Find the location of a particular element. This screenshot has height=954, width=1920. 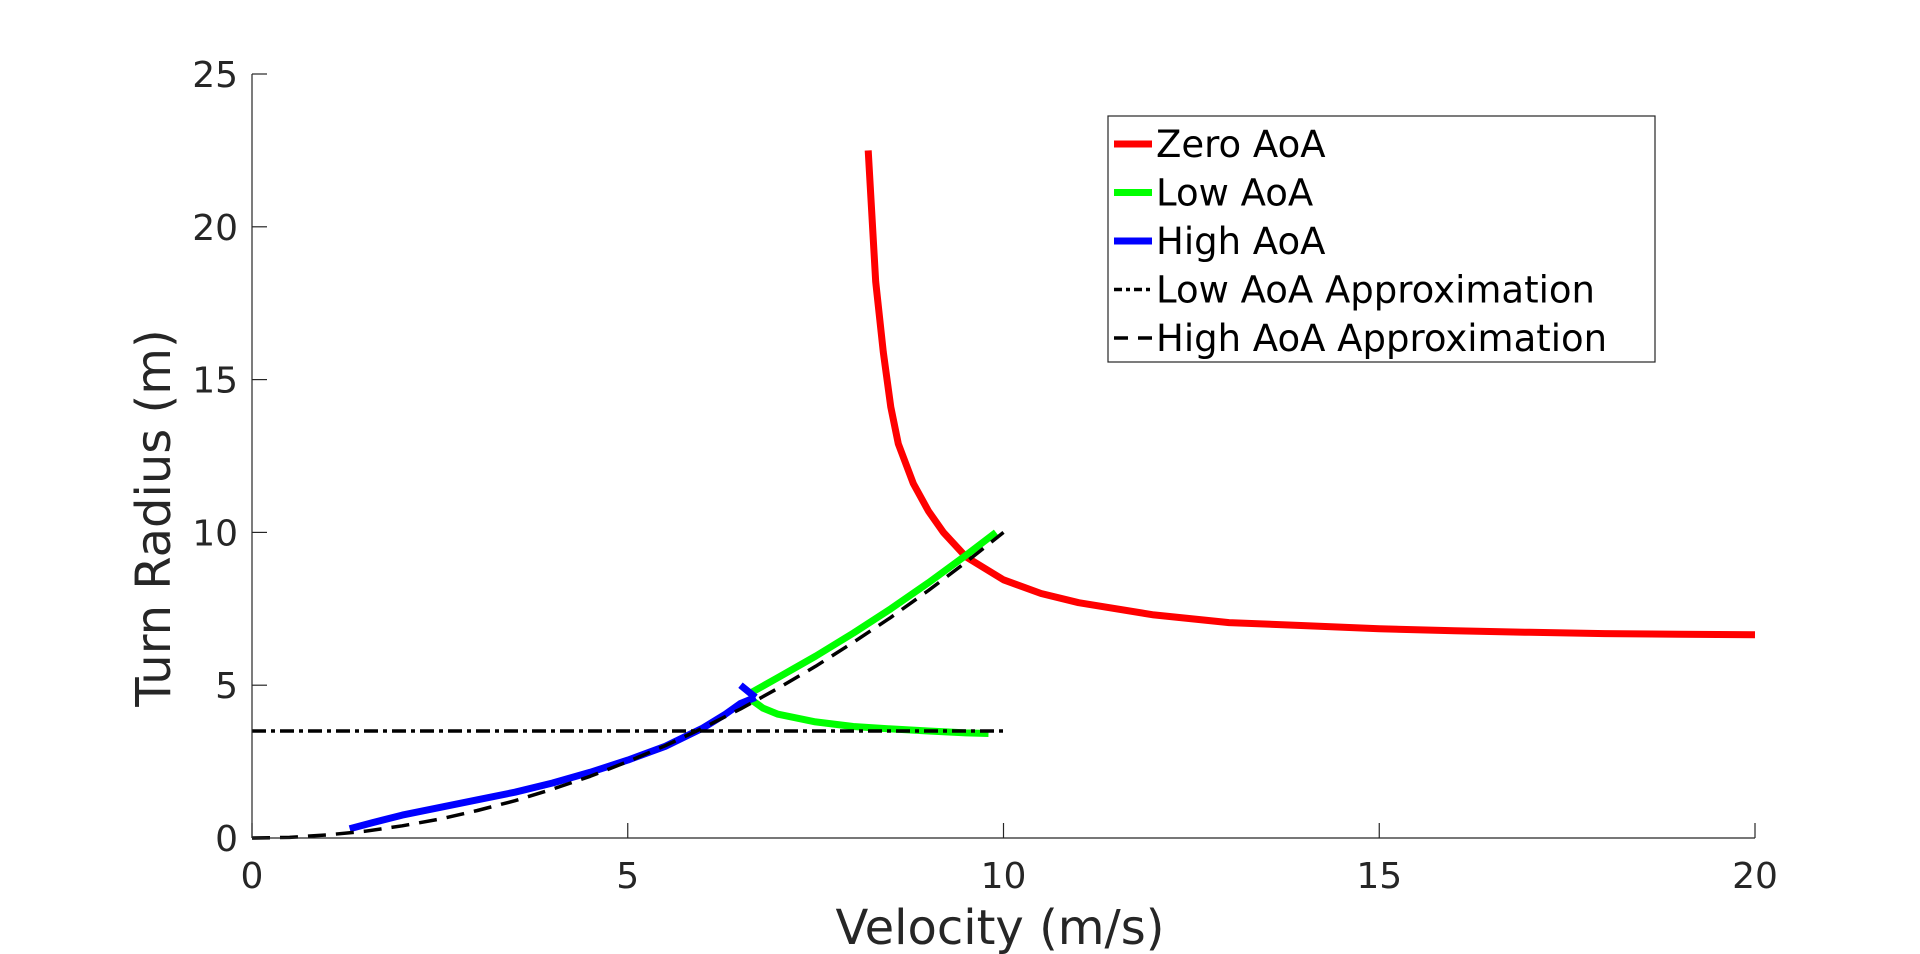

x-tick-label: 5 is located at coordinates (627, 876).